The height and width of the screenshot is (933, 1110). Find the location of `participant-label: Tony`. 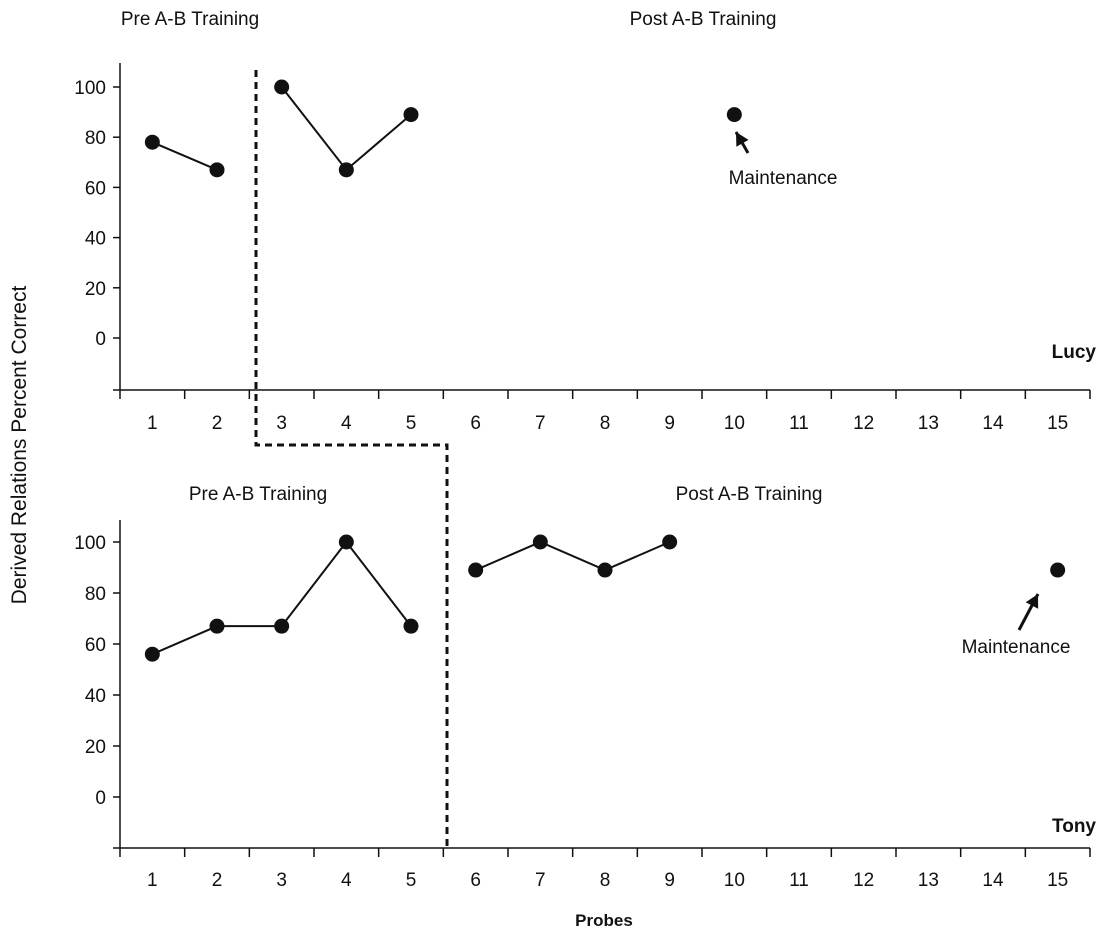

participant-label: Tony is located at coordinates (1074, 826).